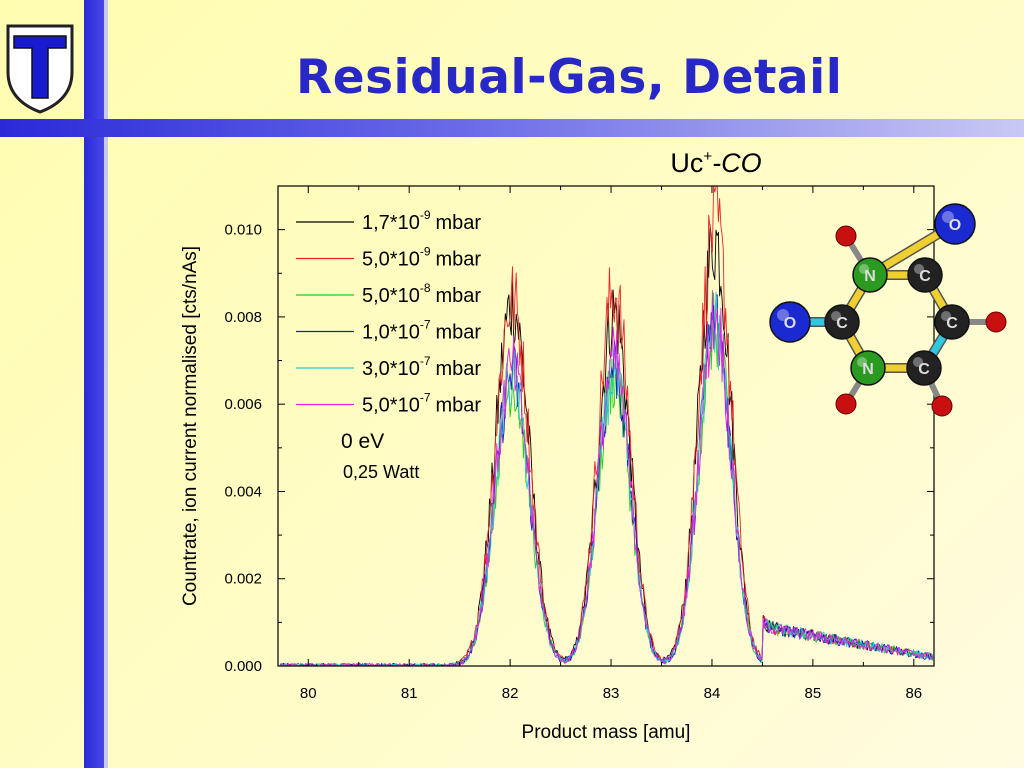 The image size is (1024, 768). Describe the element at coordinates (913, 693) in the screenshot. I see `x-tick-label: 86` at that location.